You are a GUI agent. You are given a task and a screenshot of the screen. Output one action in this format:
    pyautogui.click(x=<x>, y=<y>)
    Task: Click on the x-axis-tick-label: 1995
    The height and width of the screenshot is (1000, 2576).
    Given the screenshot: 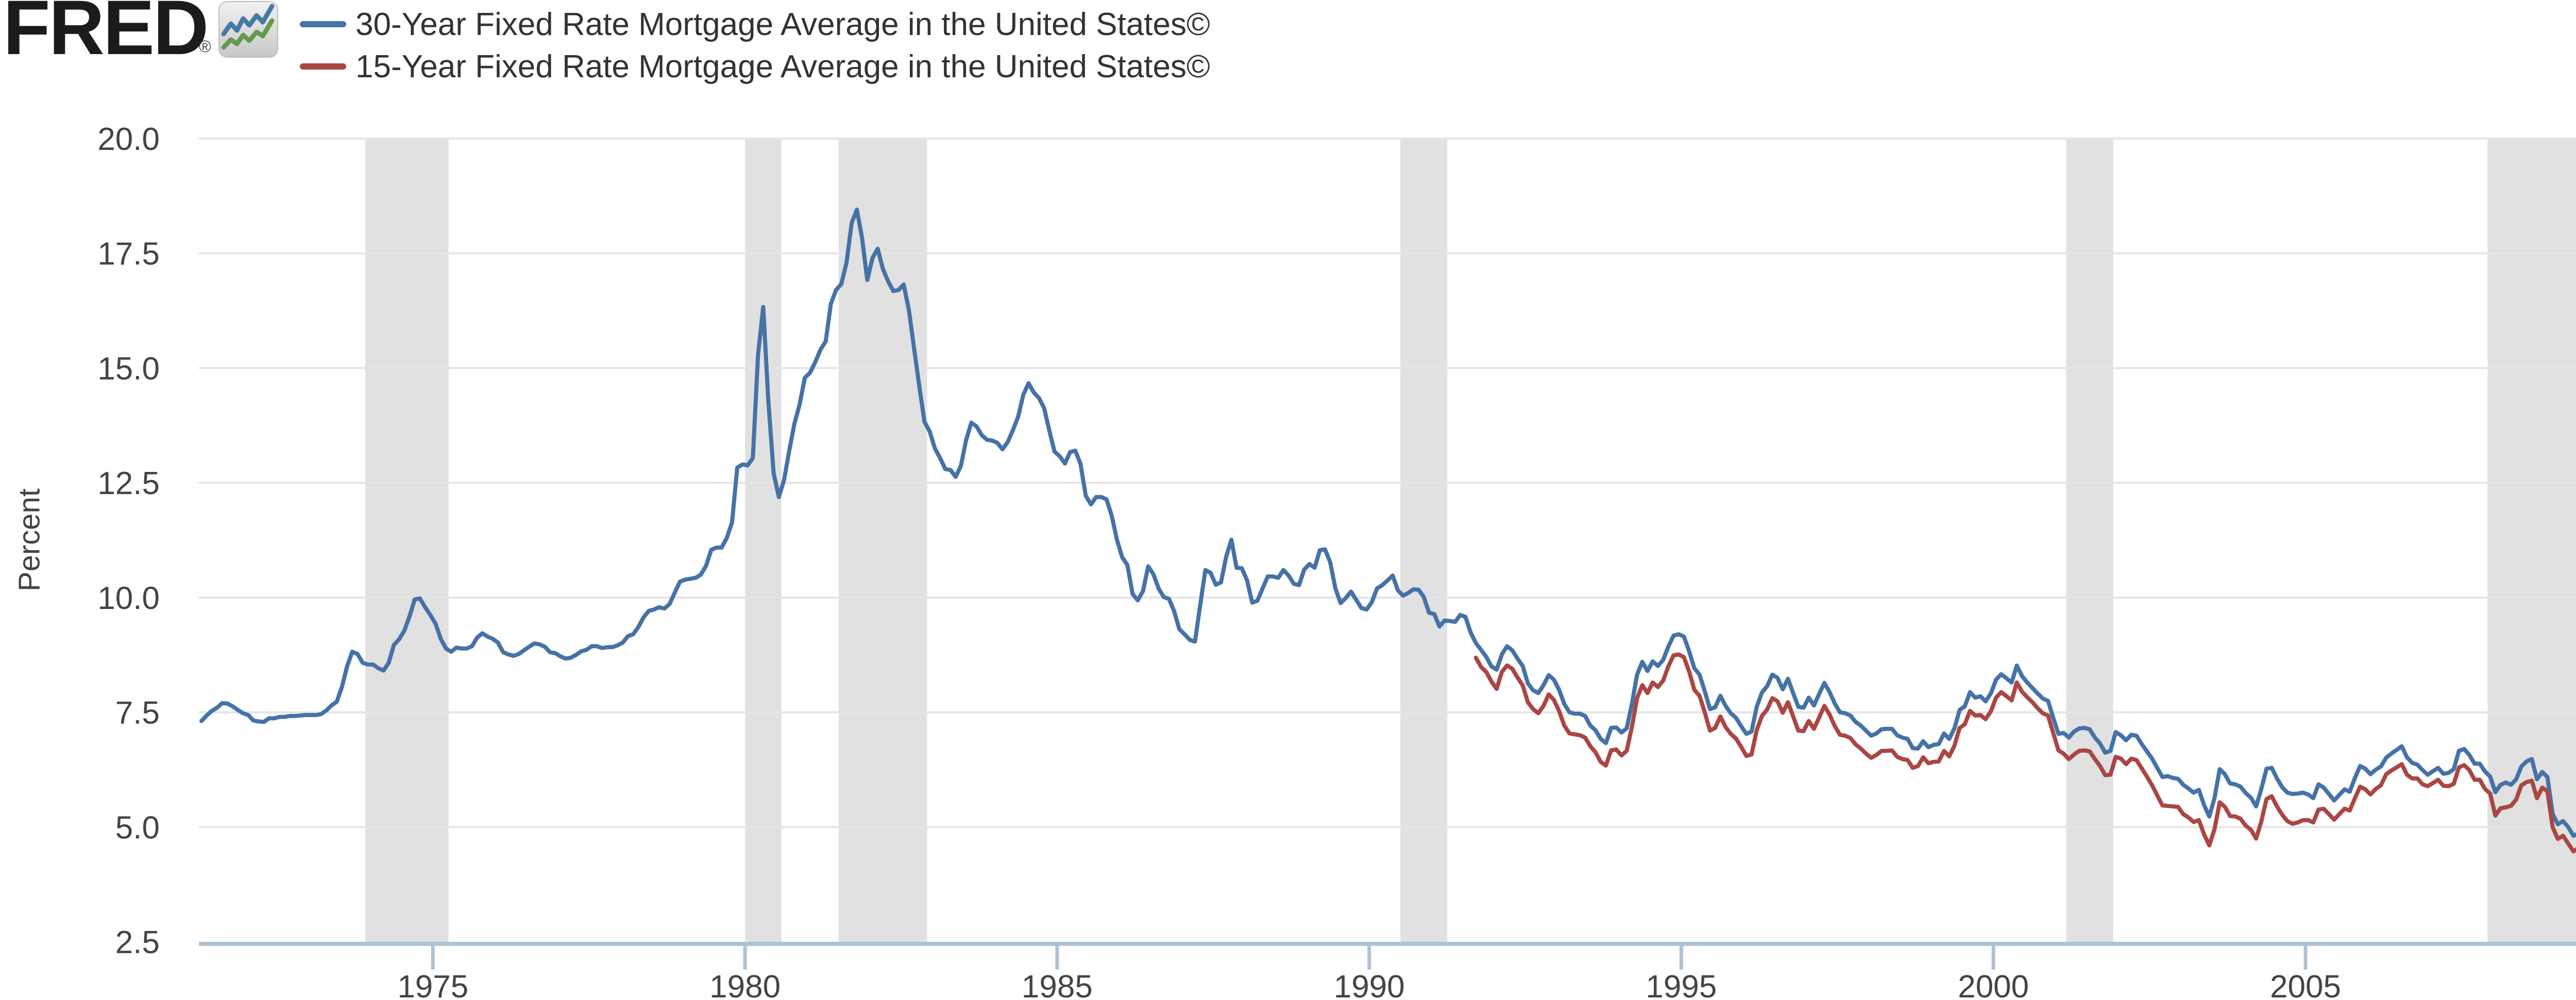 What is the action you would take?
    pyautogui.click(x=1681, y=984)
    